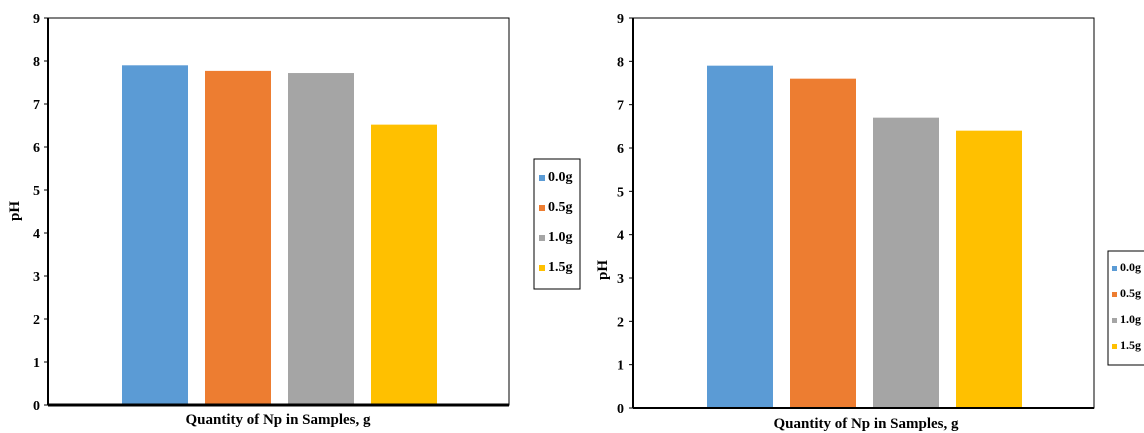 The height and width of the screenshot is (433, 1144). What do you see at coordinates (1130, 267) in the screenshot?
I see `chart-2-legend-label: 0.0g` at bounding box center [1130, 267].